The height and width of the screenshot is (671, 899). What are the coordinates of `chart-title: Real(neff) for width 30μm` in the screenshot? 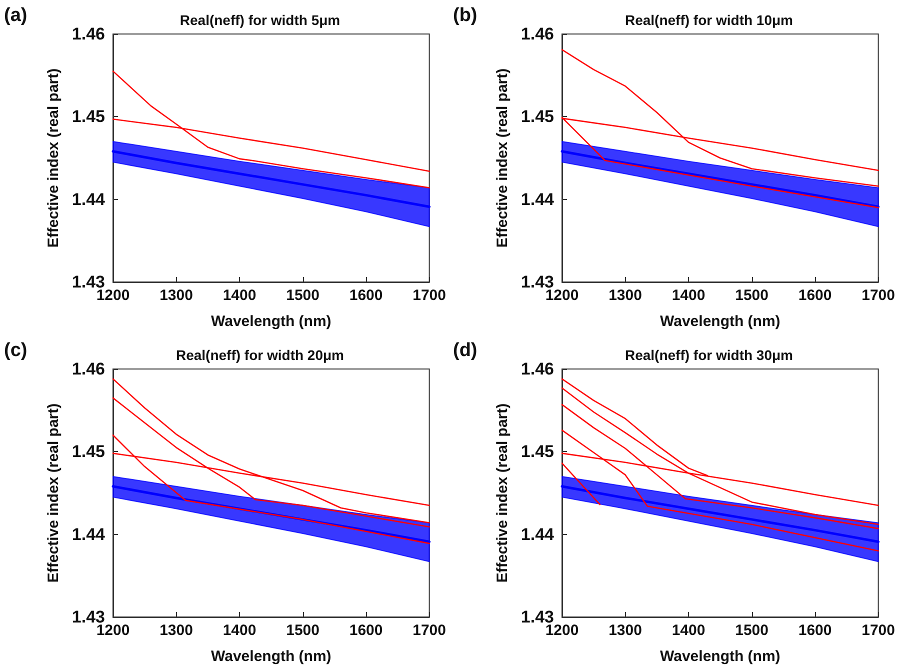 It's located at (709, 355).